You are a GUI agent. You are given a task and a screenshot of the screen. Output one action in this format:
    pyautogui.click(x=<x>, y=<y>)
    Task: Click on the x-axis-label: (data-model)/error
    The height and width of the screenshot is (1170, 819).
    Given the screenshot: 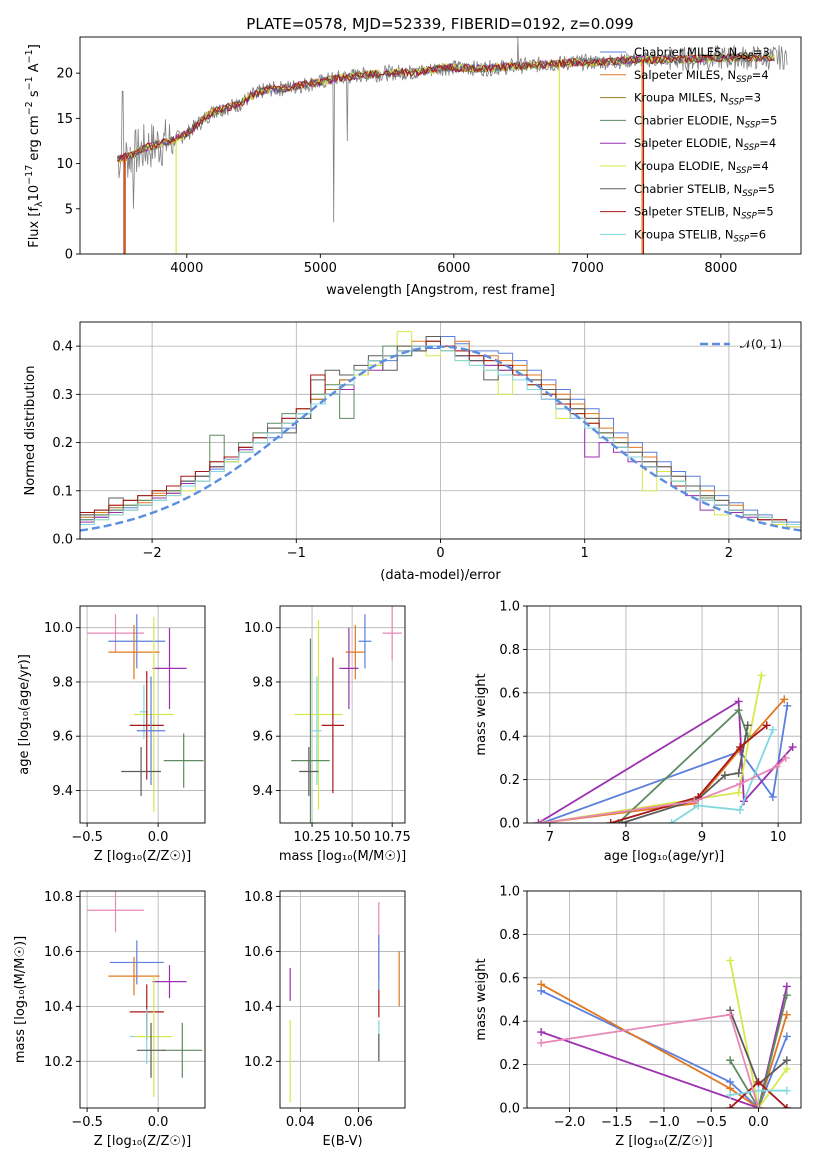 What is the action you would take?
    pyautogui.click(x=440, y=575)
    